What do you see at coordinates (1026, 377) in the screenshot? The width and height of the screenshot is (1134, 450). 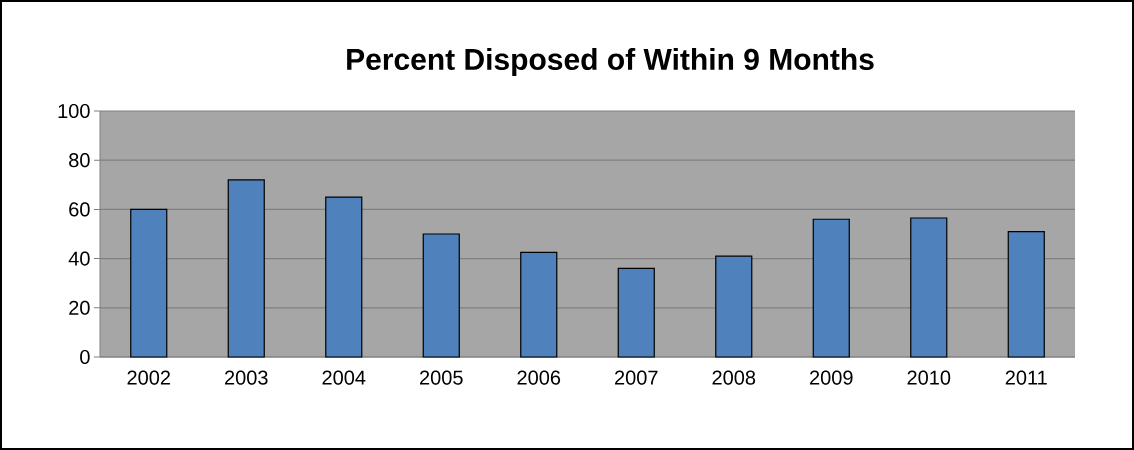 I see `x-tick-label: 2011` at bounding box center [1026, 377].